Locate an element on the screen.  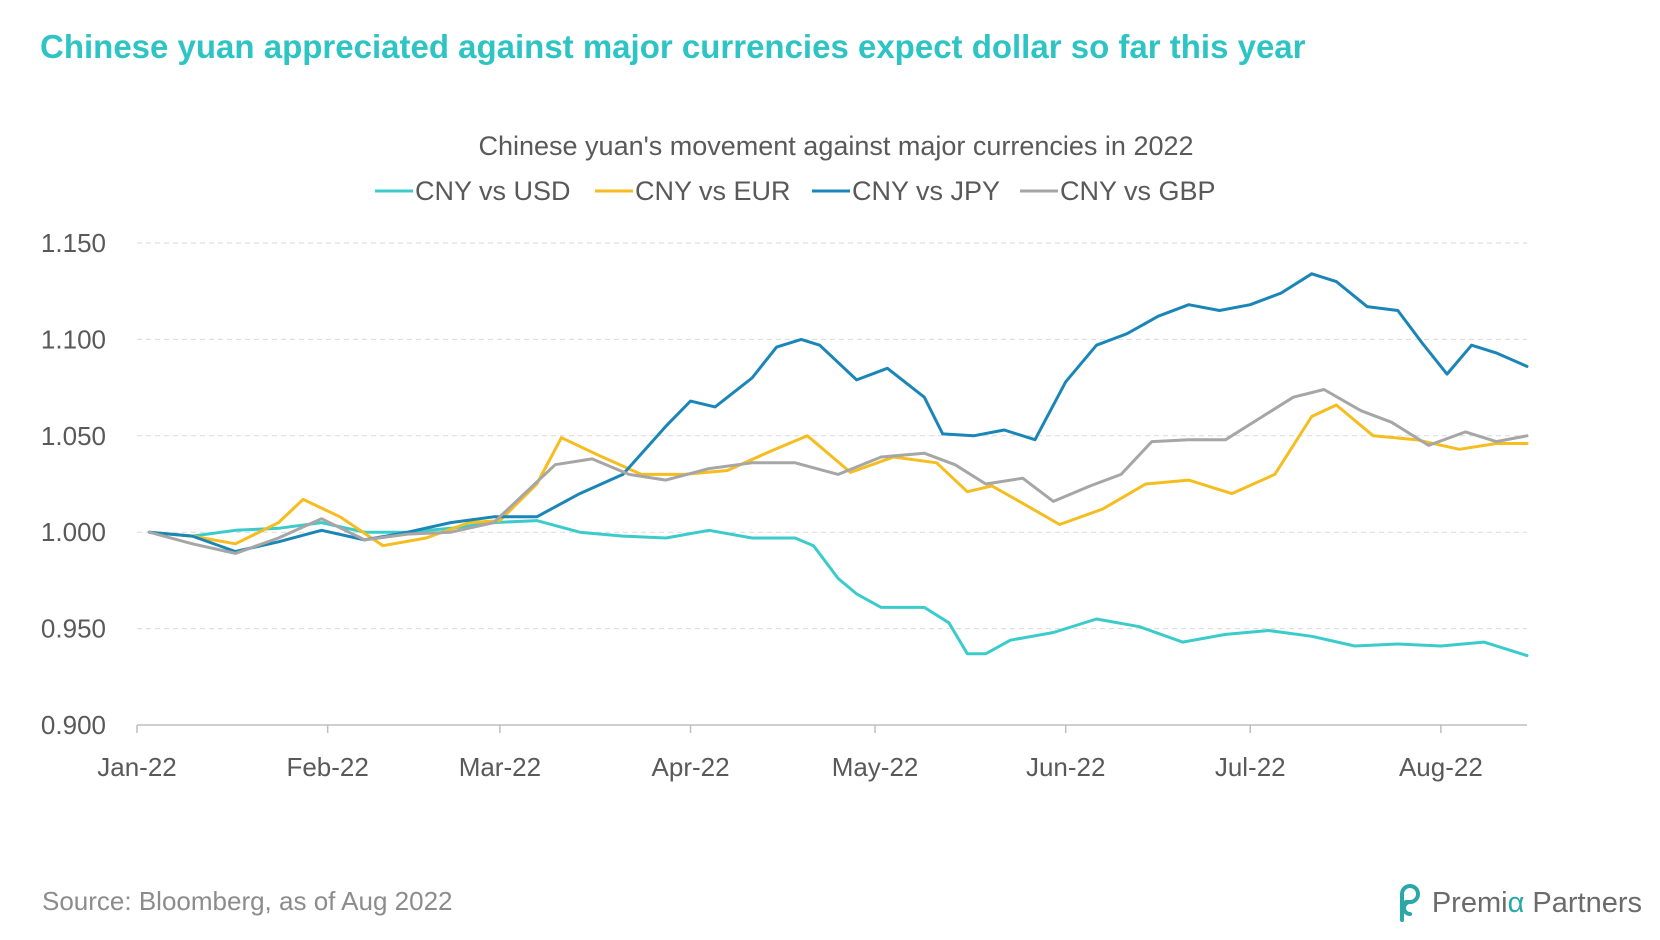
legend-label: CNY vs JPY is located at coordinates (926, 191).